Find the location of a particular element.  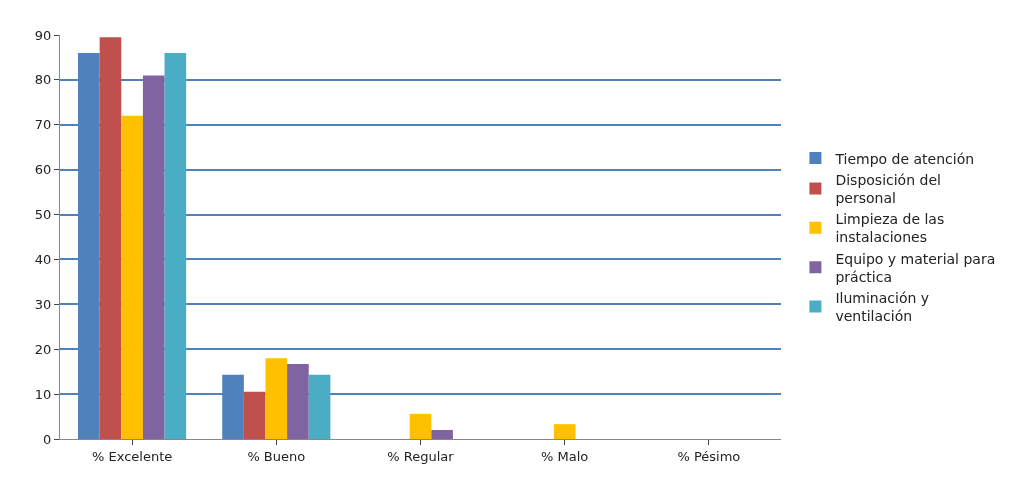

legend-label: Tiempo de atención is located at coordinates (904, 158).